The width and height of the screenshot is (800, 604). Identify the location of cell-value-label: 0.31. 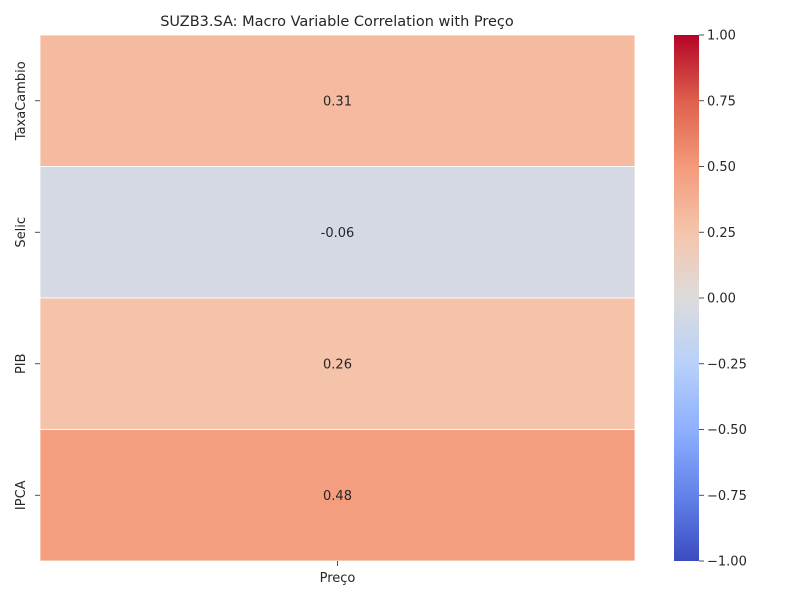
(337, 101).